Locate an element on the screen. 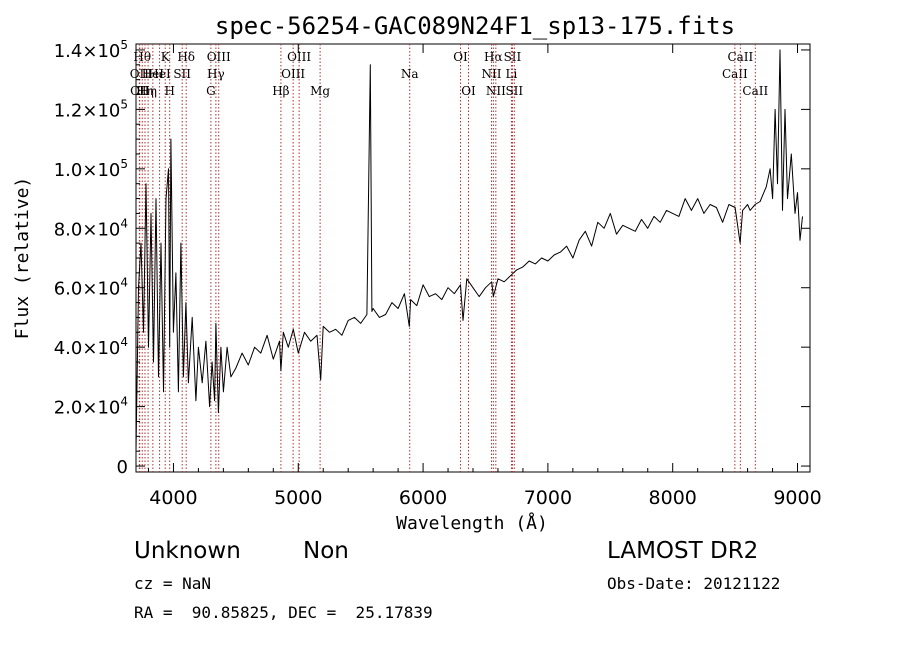 The height and width of the screenshot is (649, 900). line-label-25: SII is located at coordinates (513, 57).